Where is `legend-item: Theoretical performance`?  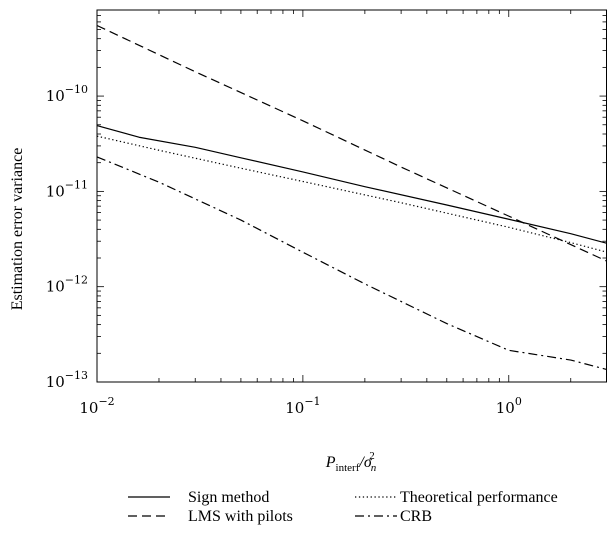 legend-item: Theoretical performance is located at coordinates (456, 497).